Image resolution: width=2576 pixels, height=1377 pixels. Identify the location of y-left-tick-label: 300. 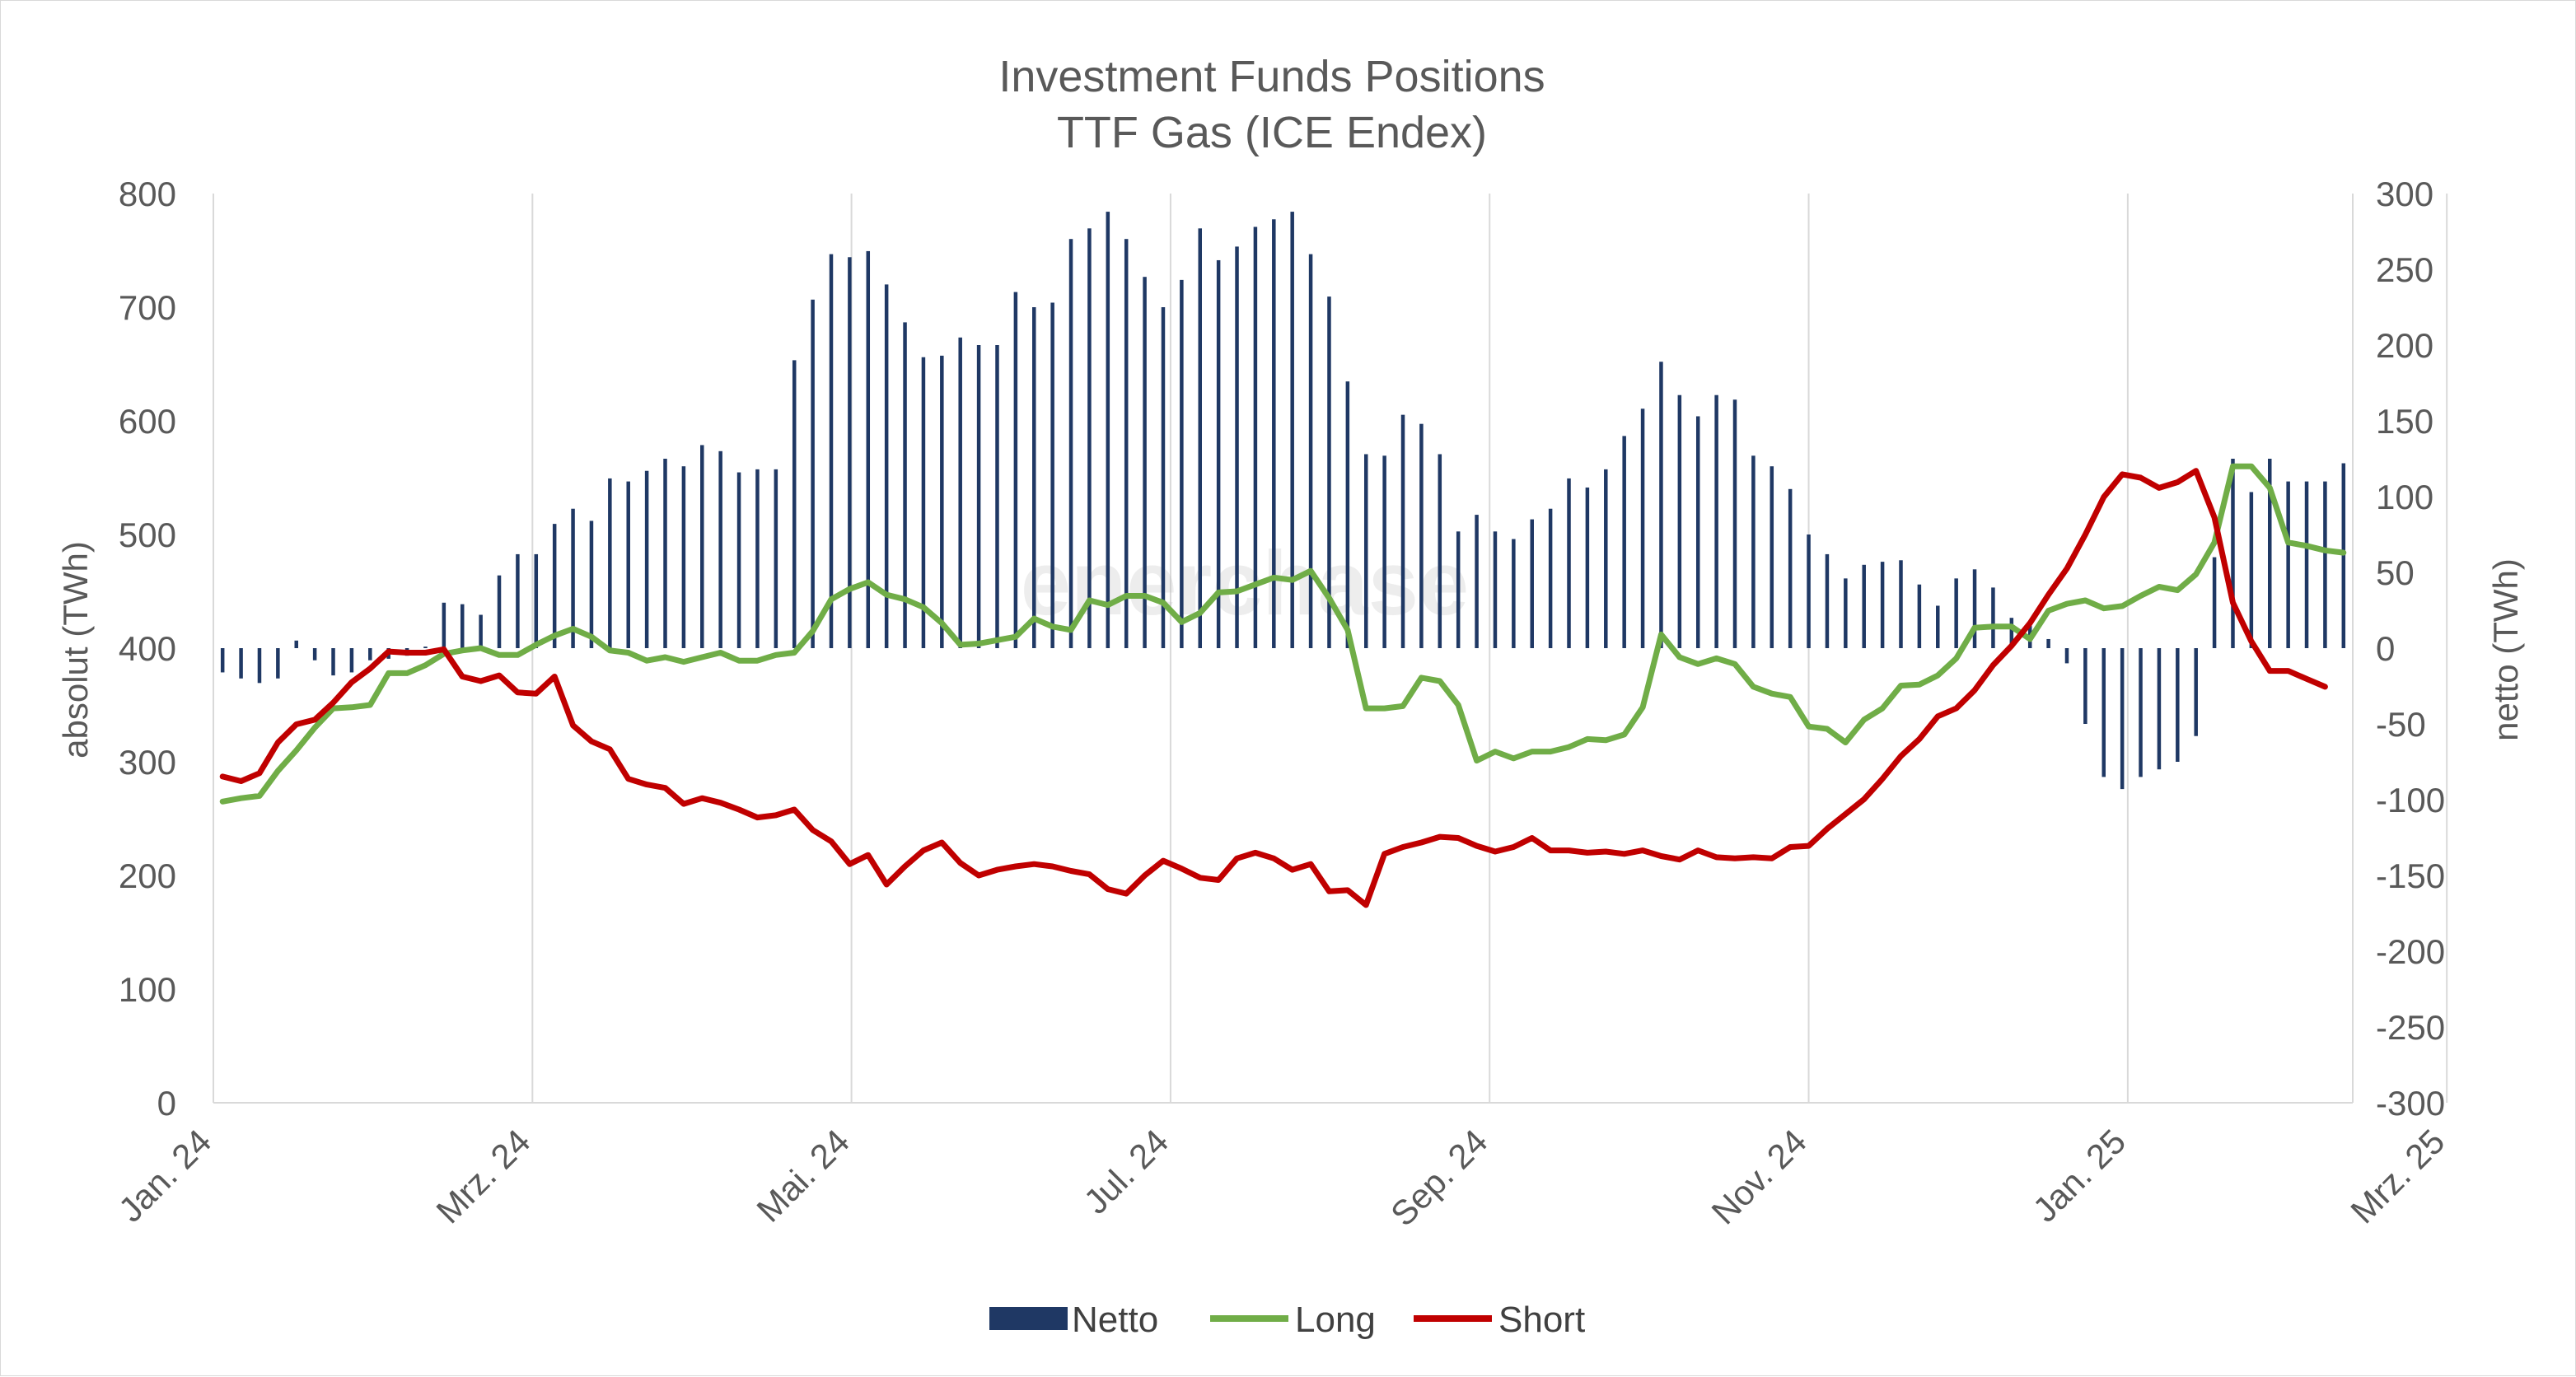
(147, 763).